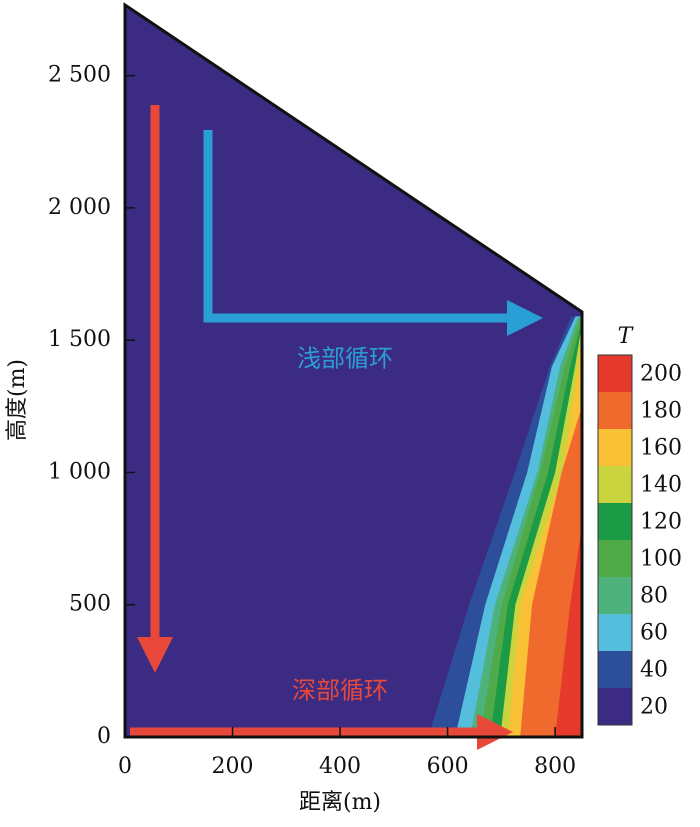 The image size is (700, 827). Describe the element at coordinates (654, 633) in the screenshot. I see `colorbar-label: 60` at that location.